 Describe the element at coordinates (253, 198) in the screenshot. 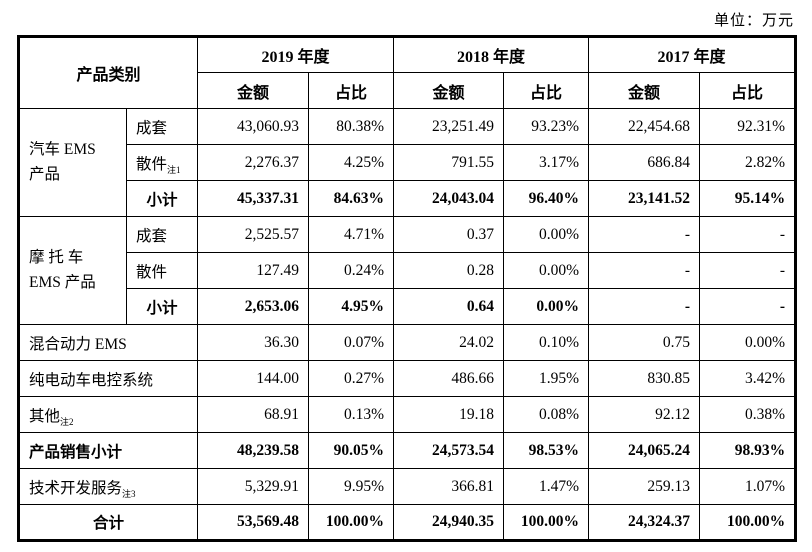

I see `value-cell: 45,337.31` at that location.